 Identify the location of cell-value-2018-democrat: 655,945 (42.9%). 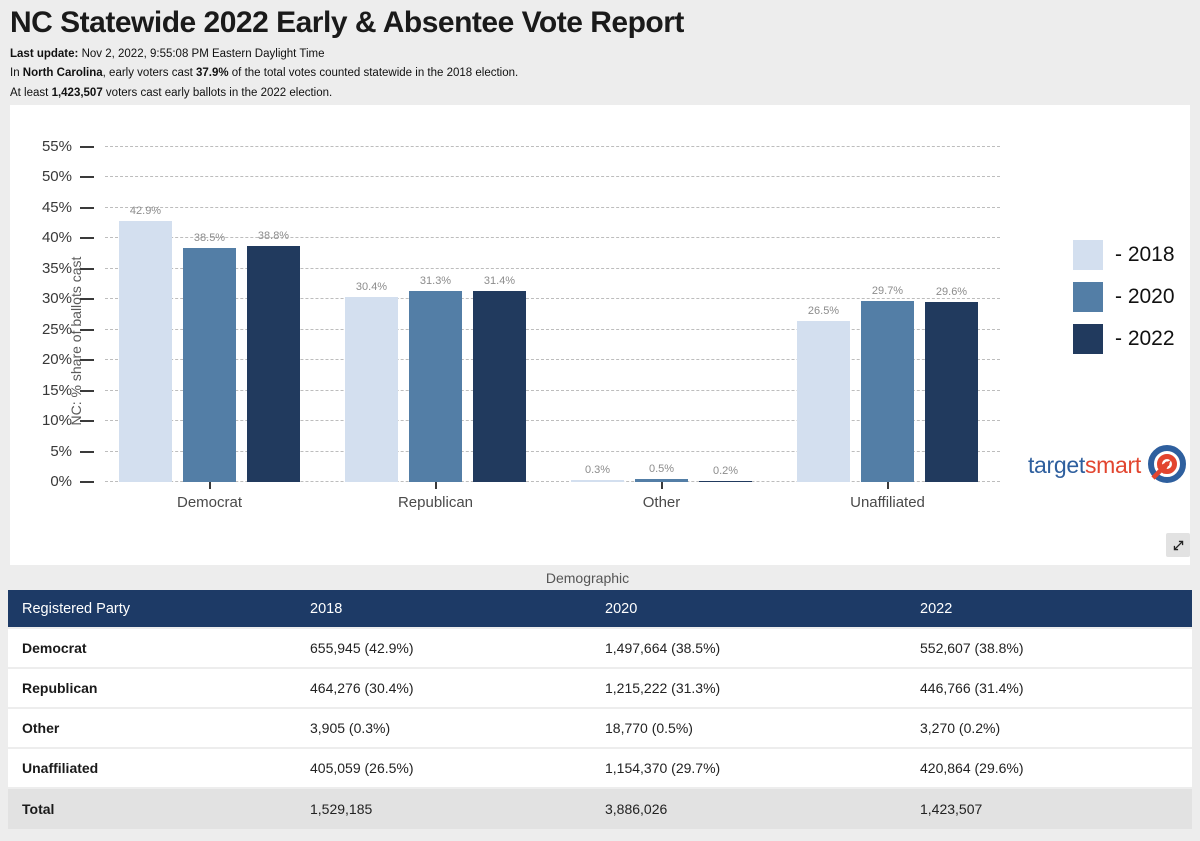
(362, 648).